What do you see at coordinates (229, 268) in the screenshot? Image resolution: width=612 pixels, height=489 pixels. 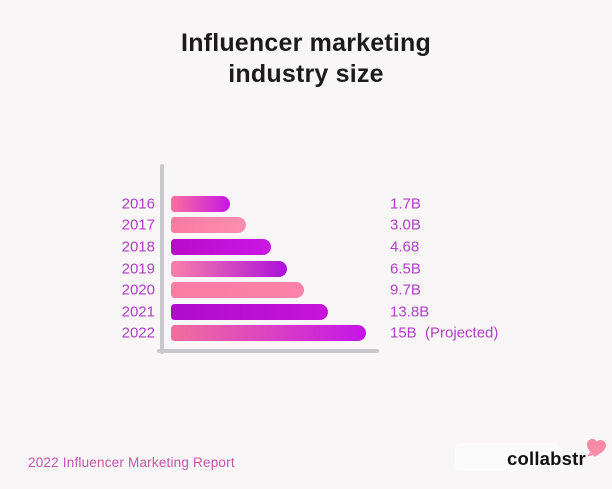 I see `bar-2019` at bounding box center [229, 268].